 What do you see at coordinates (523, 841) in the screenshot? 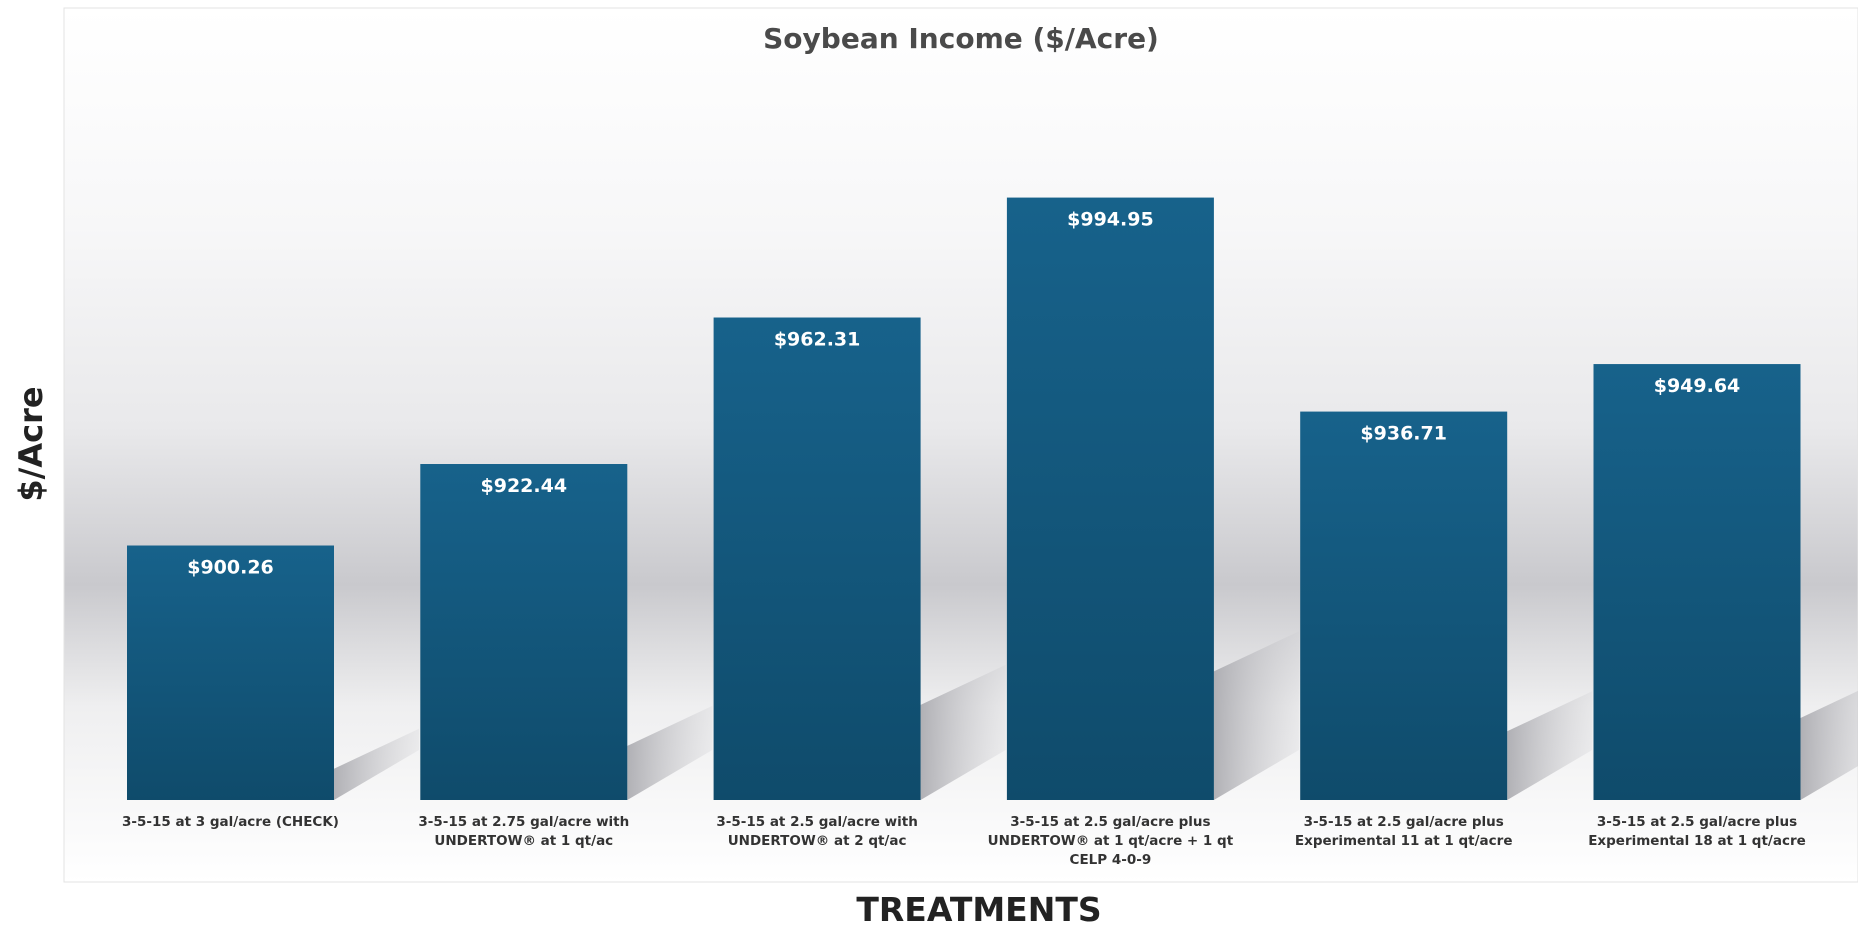
I see `category-tick-label: UNDERTOW® at 1 qt/ac` at bounding box center [523, 841].